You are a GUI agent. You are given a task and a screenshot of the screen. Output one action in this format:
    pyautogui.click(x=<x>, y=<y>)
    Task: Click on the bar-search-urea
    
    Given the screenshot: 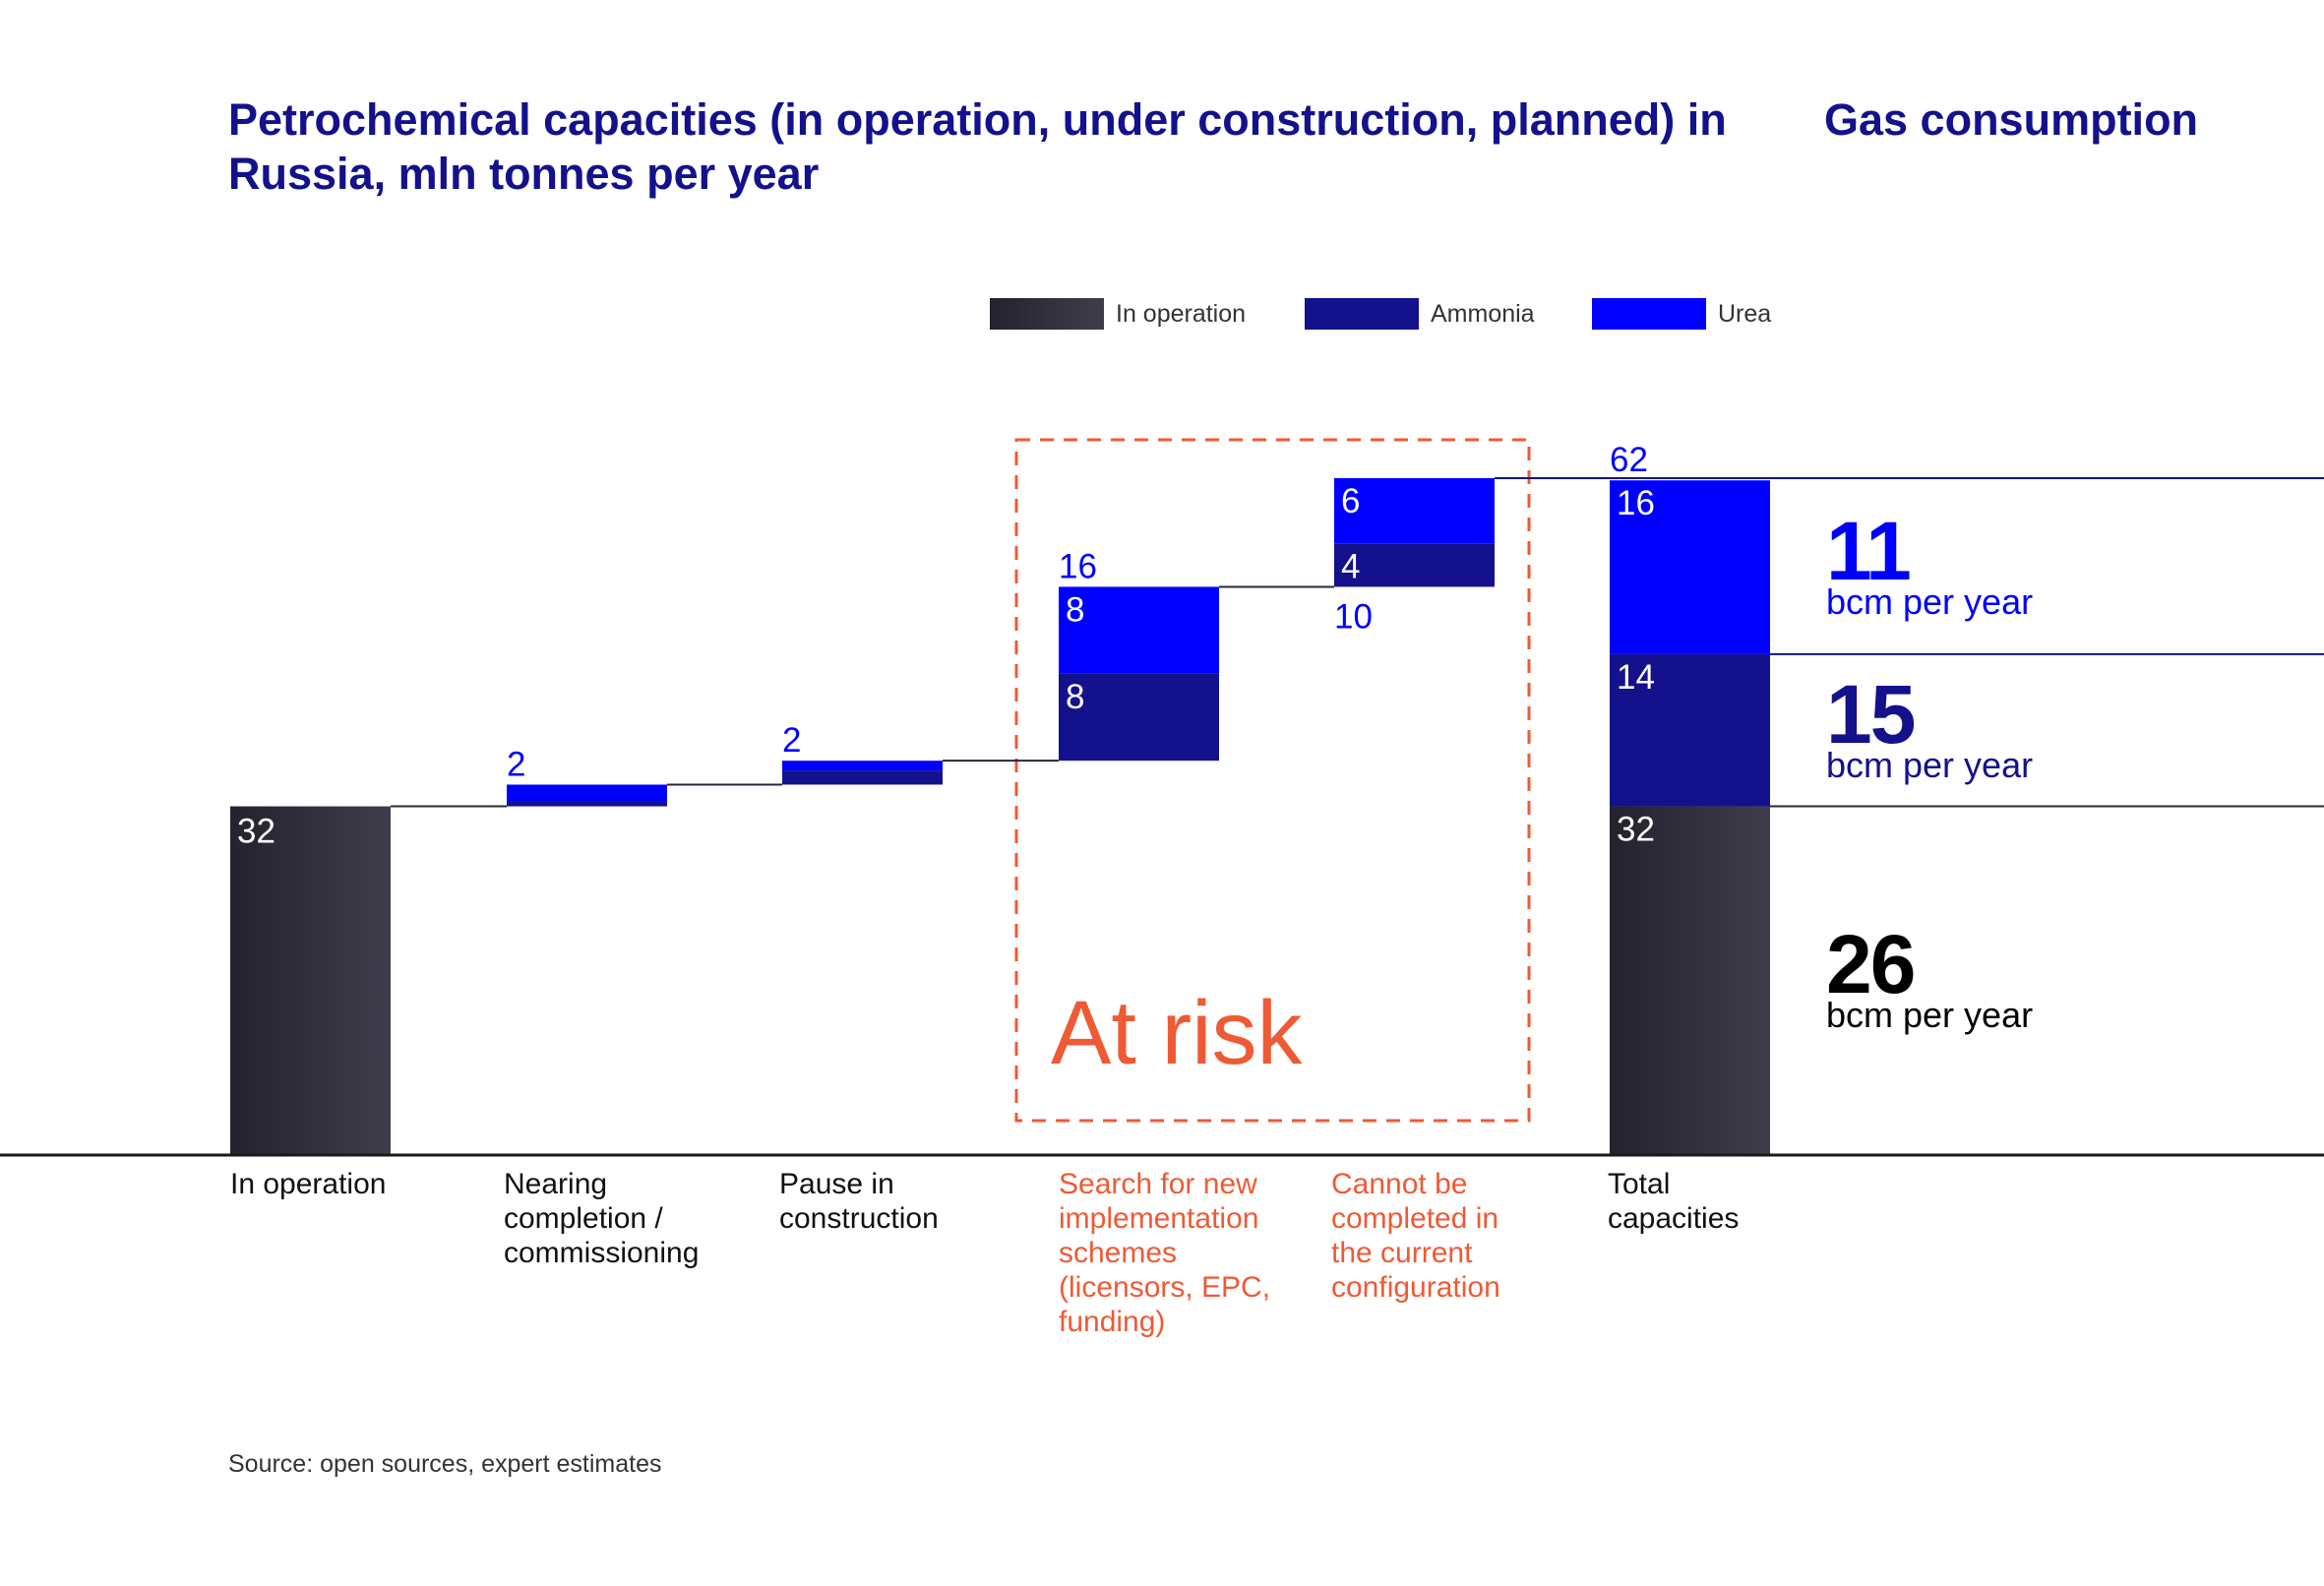 What is the action you would take?
    pyautogui.click(x=1139, y=630)
    